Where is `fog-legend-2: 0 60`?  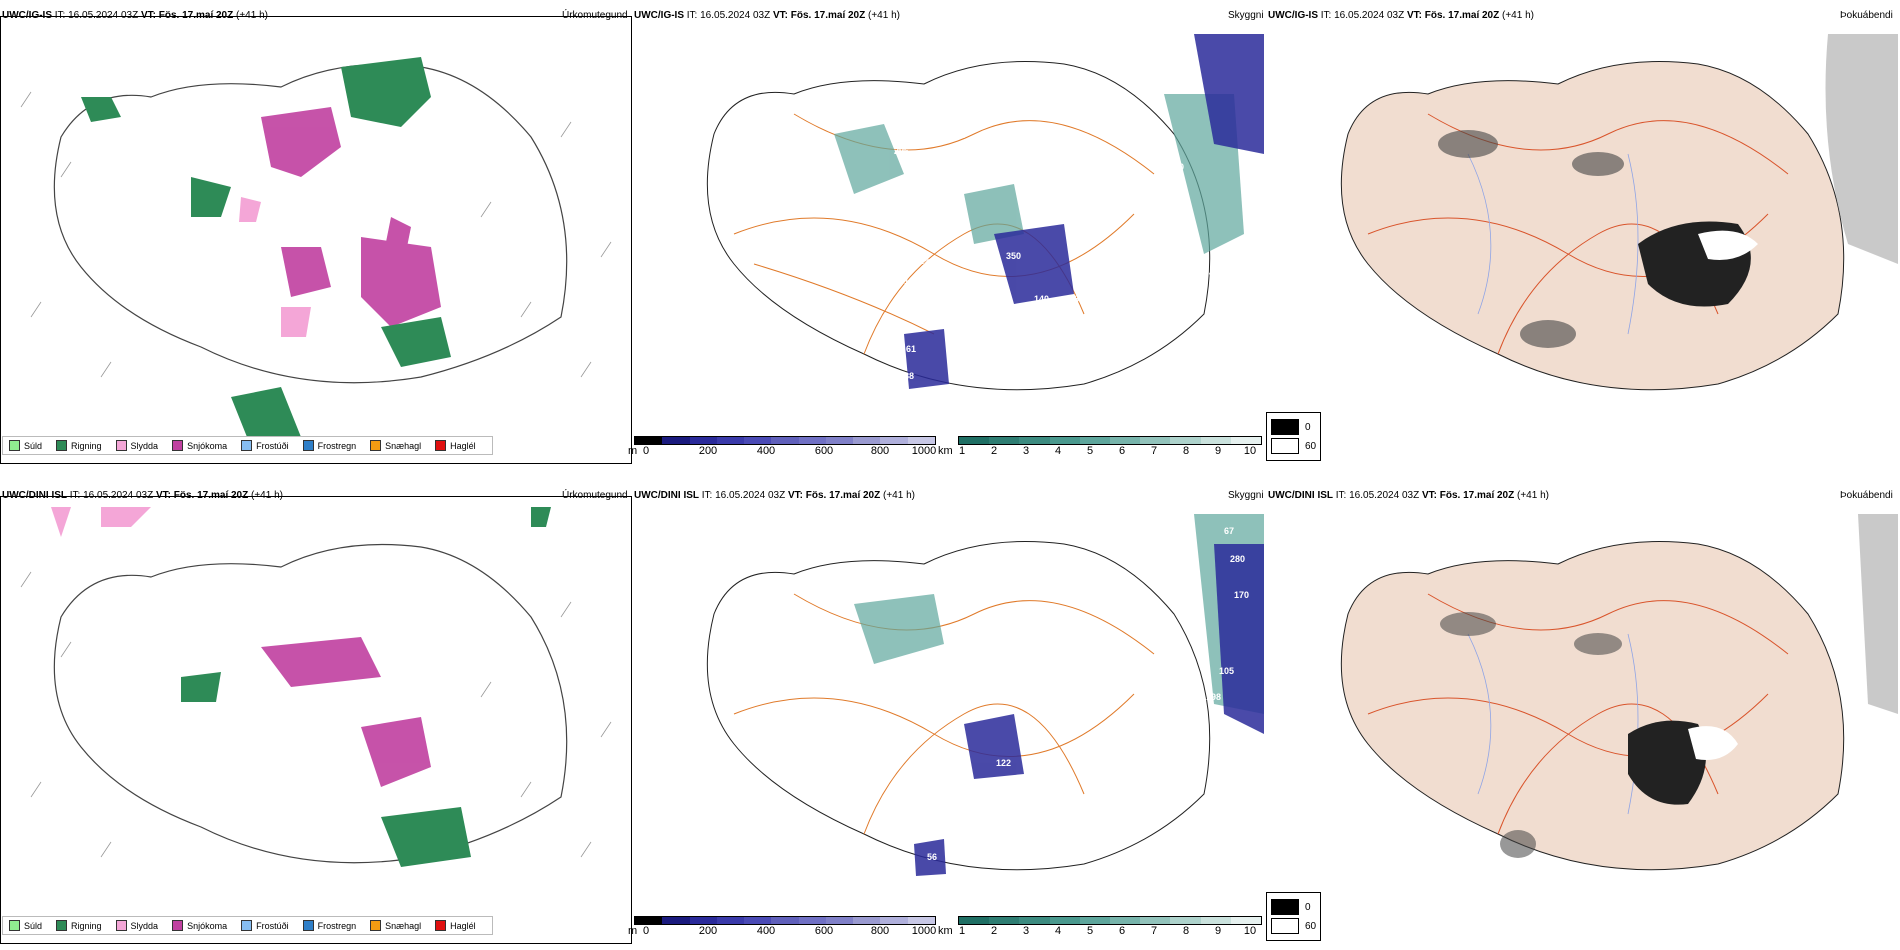
fog-legend-2: 0 60 is located at coordinates (1294, 916).